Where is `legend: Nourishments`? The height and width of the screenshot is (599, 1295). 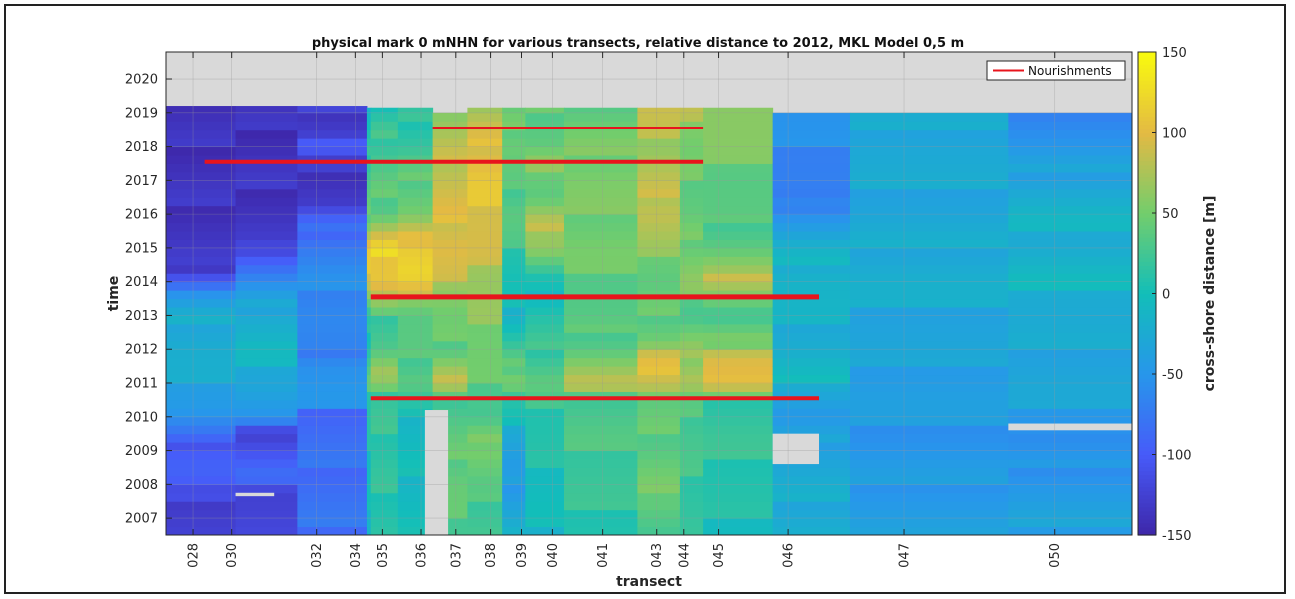 legend: Nourishments is located at coordinates (1056, 70).